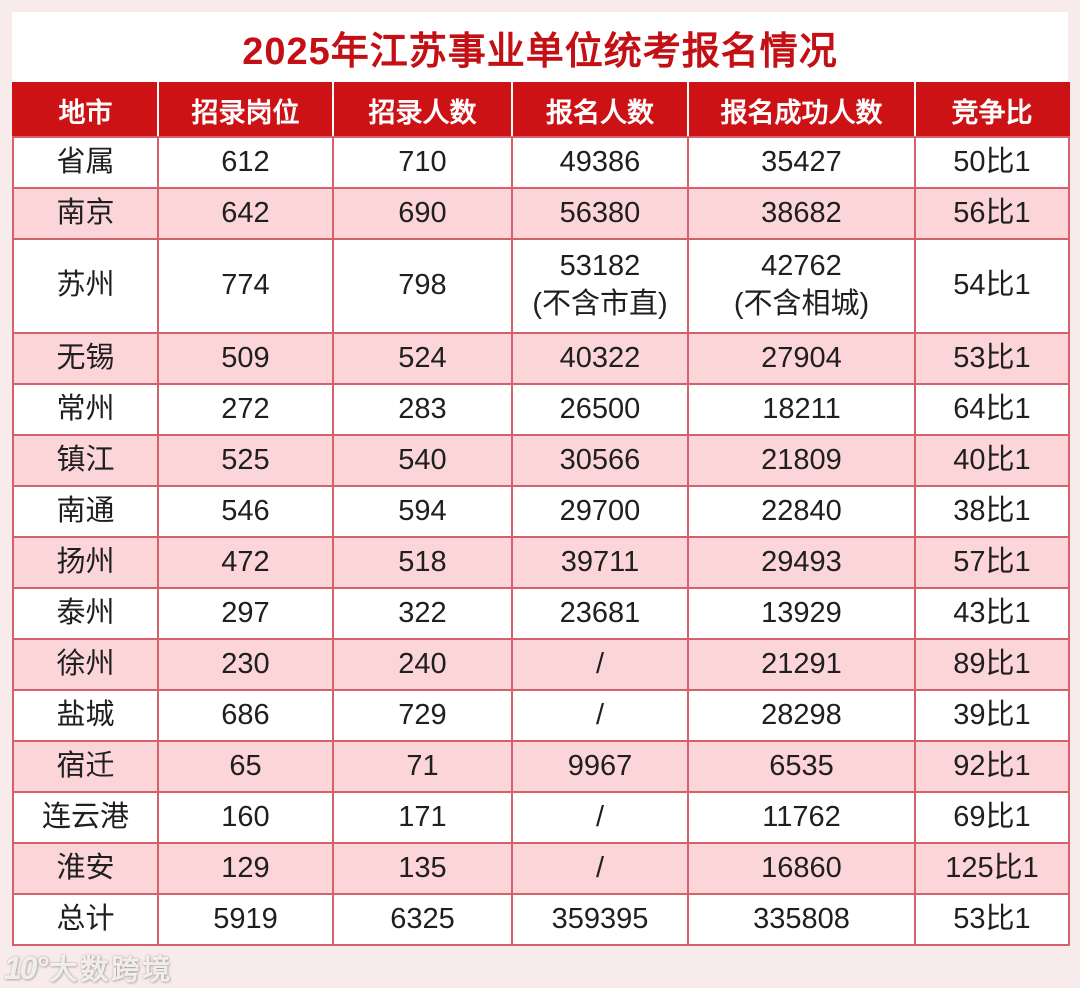 The width and height of the screenshot is (1080, 988). Describe the element at coordinates (245, 715) in the screenshot. I see `value-cell: 686` at that location.